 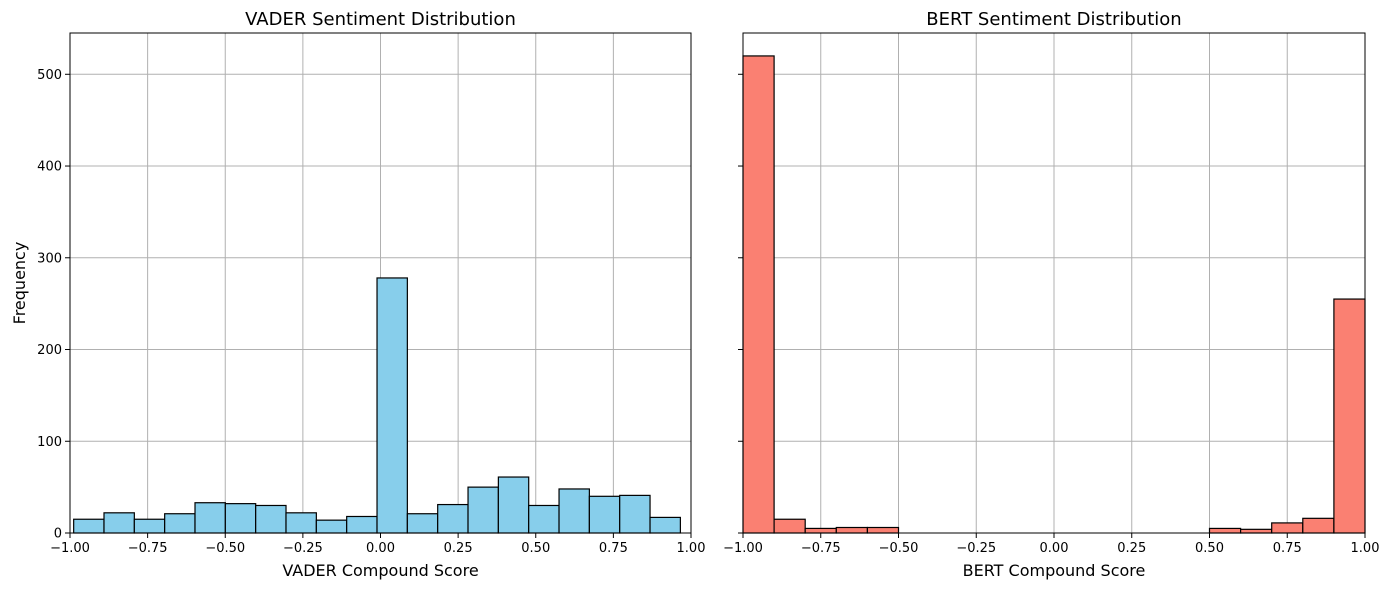 What do you see at coordinates (1054, 570) in the screenshot?
I see `x-axis-label: BERT Compound Score` at bounding box center [1054, 570].